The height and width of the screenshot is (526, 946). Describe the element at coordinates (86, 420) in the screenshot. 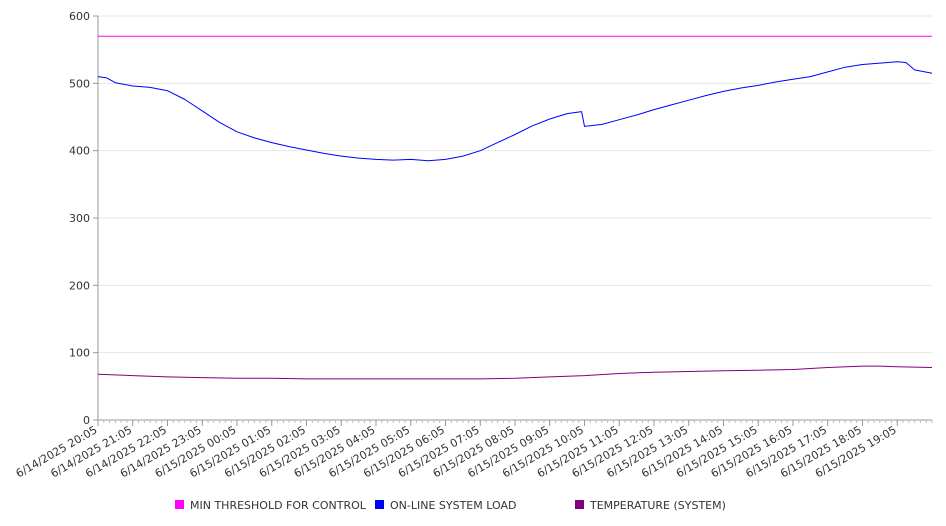

I see `y-tick-label: 0` at that location.